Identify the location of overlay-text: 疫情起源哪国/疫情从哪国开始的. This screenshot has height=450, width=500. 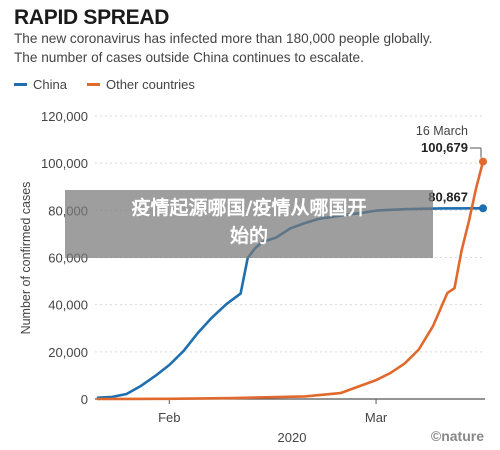
(249, 222).